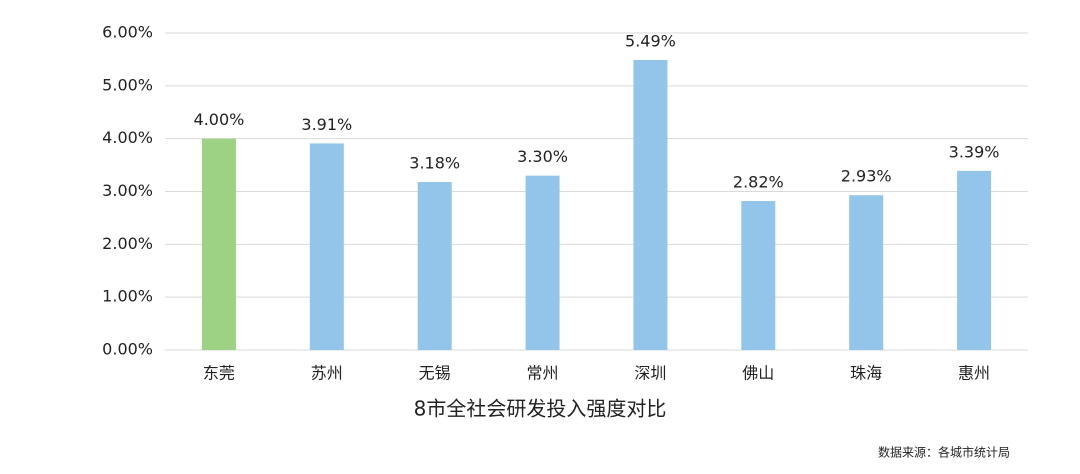 The height and width of the screenshot is (474, 1080). I want to click on x-tick-label: 苏州, so click(327, 373).